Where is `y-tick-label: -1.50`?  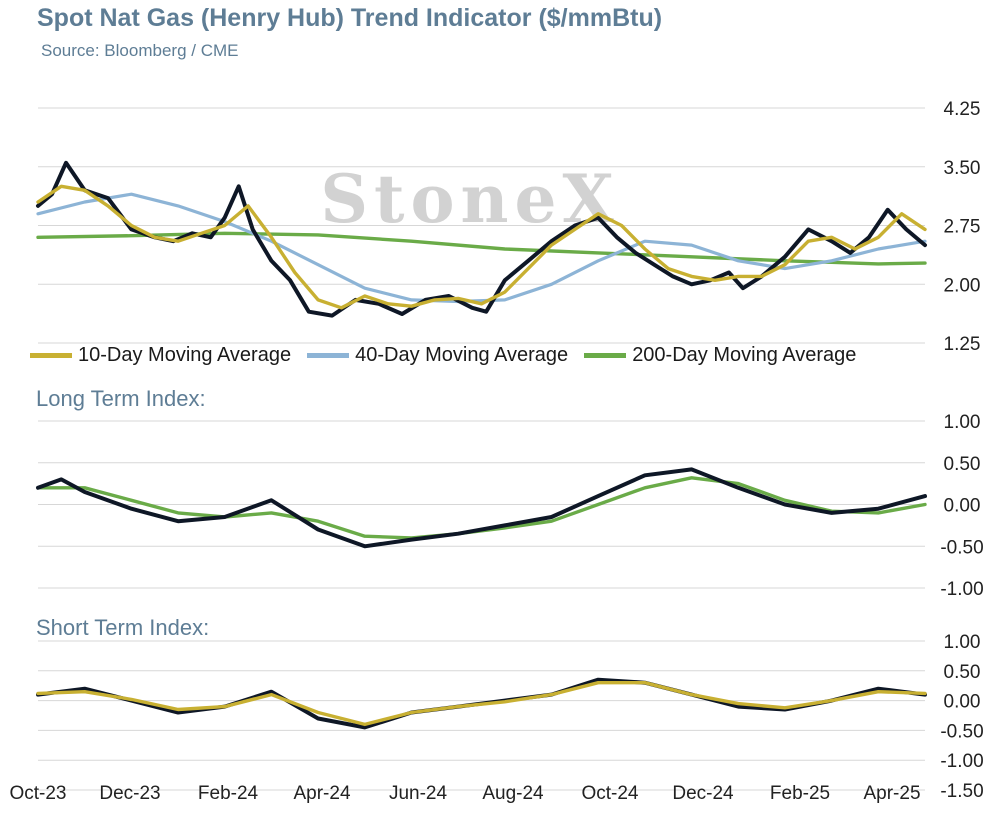 y-tick-label: -1.50 is located at coordinates (961, 791).